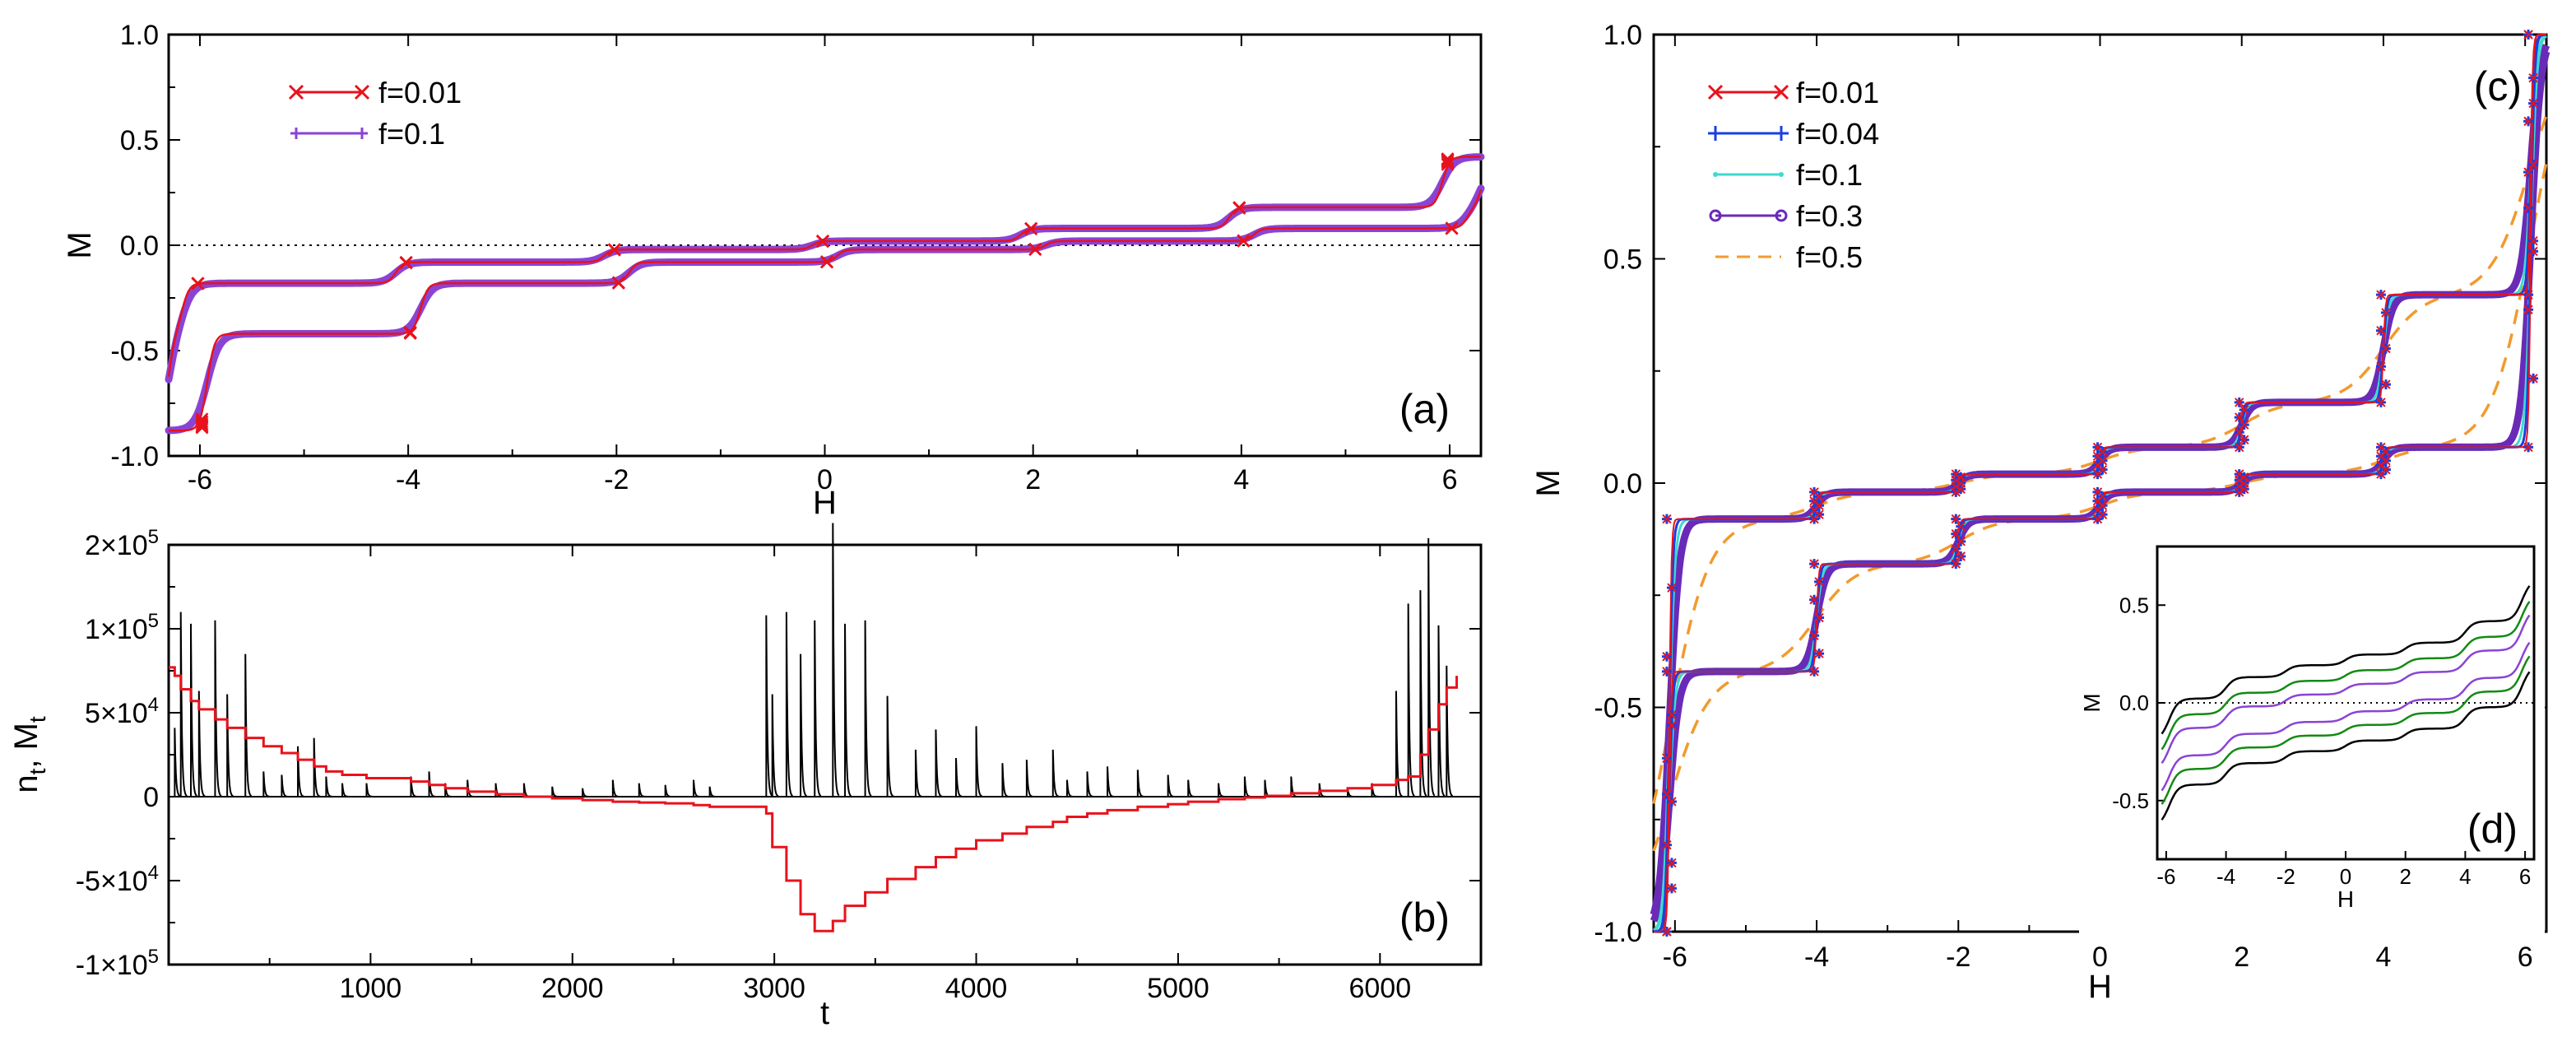  Describe the element at coordinates (1838, 93) in the screenshot. I see `legend-label: f=0.01` at that location.